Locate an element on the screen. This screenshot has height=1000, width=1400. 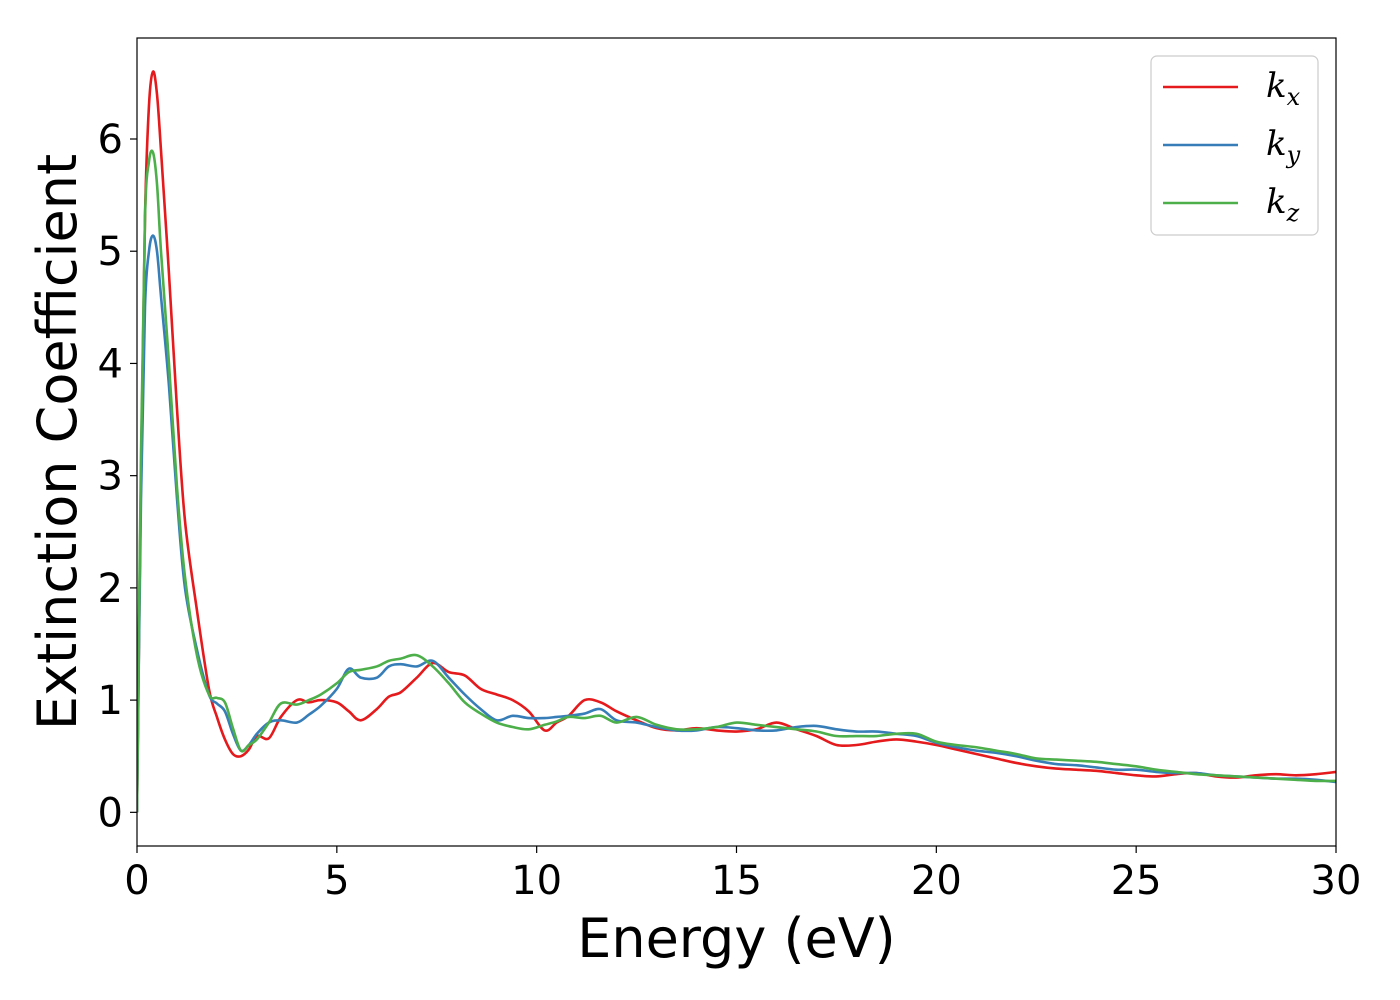
legend-label-kz: kz is located at coordinates (1283, 204).